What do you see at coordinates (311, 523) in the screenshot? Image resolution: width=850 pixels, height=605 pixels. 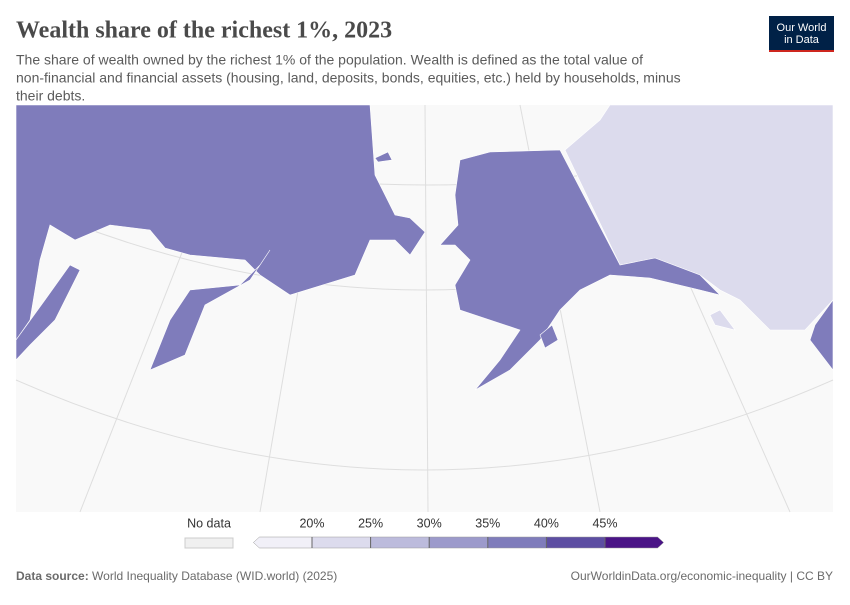 I see `legend-tick-label: 20%` at bounding box center [311, 523].